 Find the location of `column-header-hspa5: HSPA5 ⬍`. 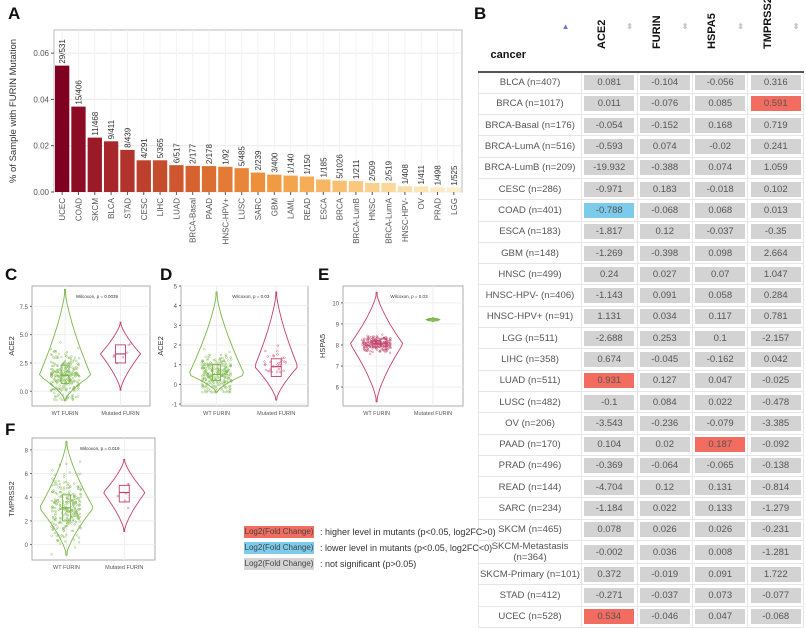

column-header-hspa5: HSPA5 ⬍ is located at coordinates (719, 41).